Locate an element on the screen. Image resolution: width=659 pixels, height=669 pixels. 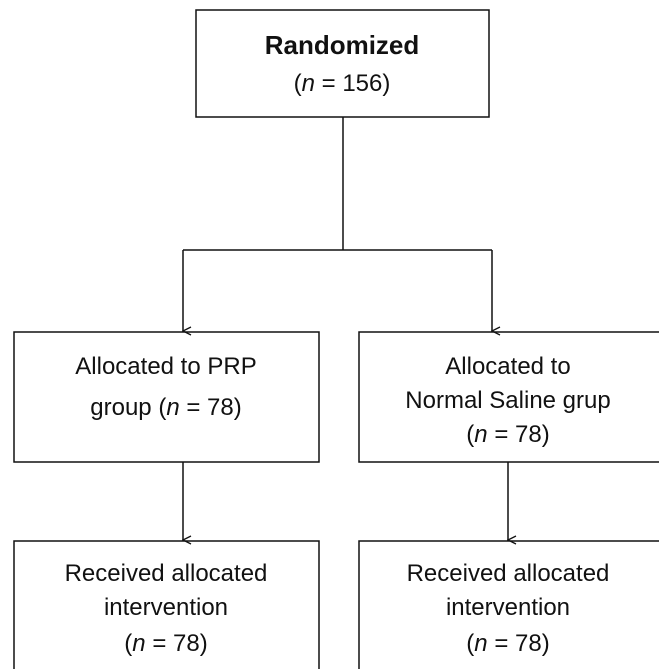
connector is located at coordinates (337, 184).